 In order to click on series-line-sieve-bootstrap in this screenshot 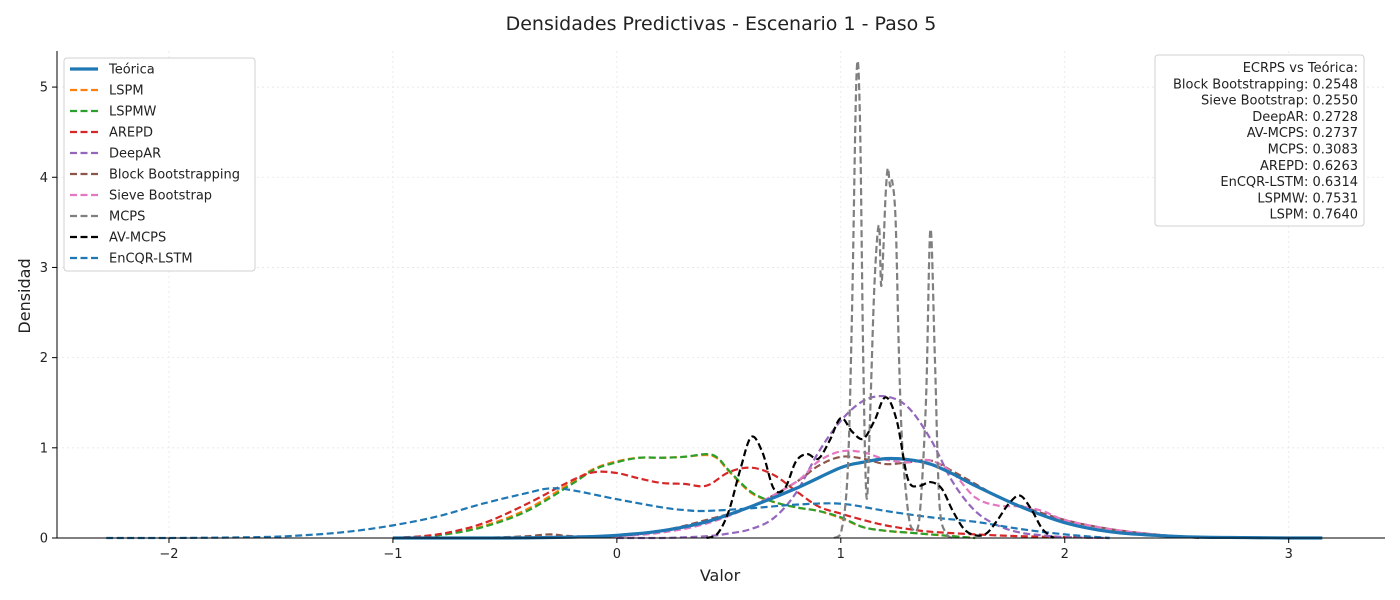, I will do `click(863, 494)`.